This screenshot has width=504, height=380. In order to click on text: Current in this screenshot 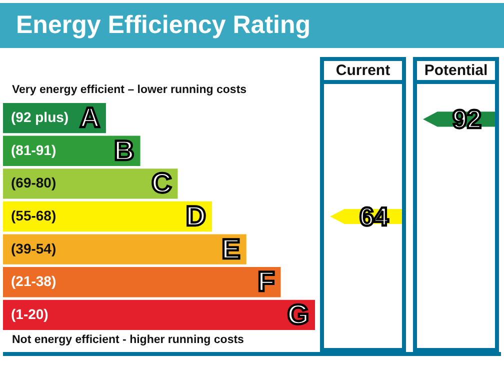, I will do `click(363, 70)`.